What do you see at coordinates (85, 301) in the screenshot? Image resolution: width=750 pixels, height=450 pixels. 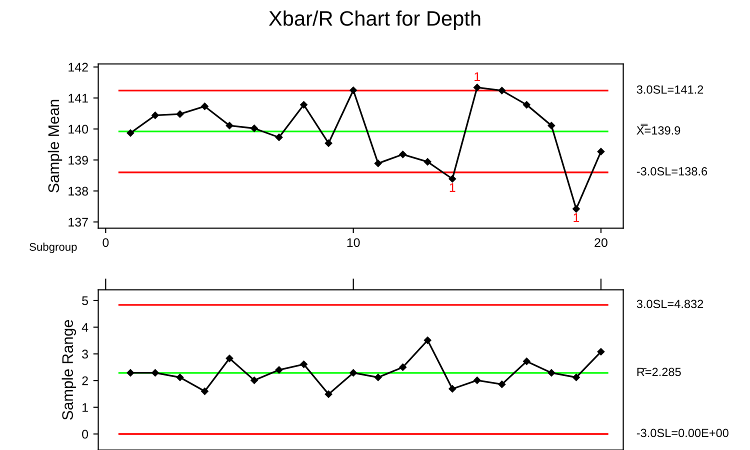 I see `y-tick-label: 5` at bounding box center [85, 301].